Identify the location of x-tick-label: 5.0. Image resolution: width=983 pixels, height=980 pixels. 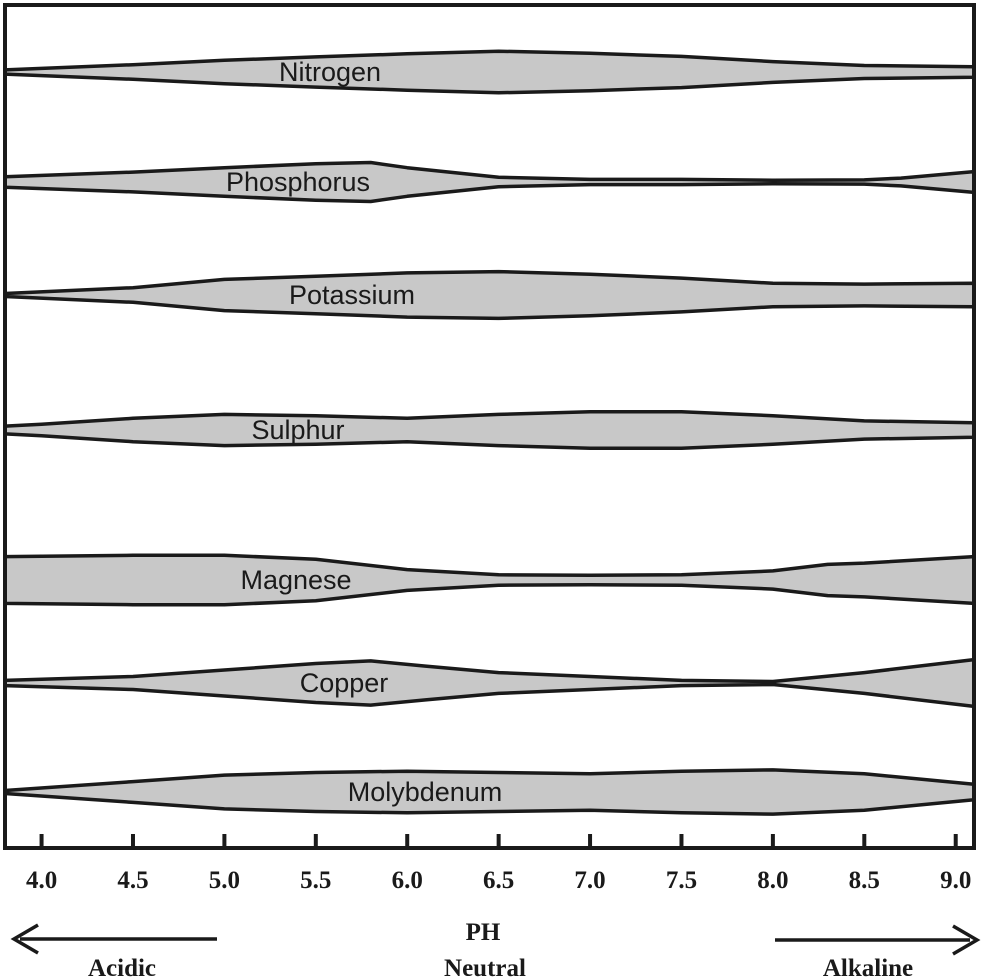
(224, 880).